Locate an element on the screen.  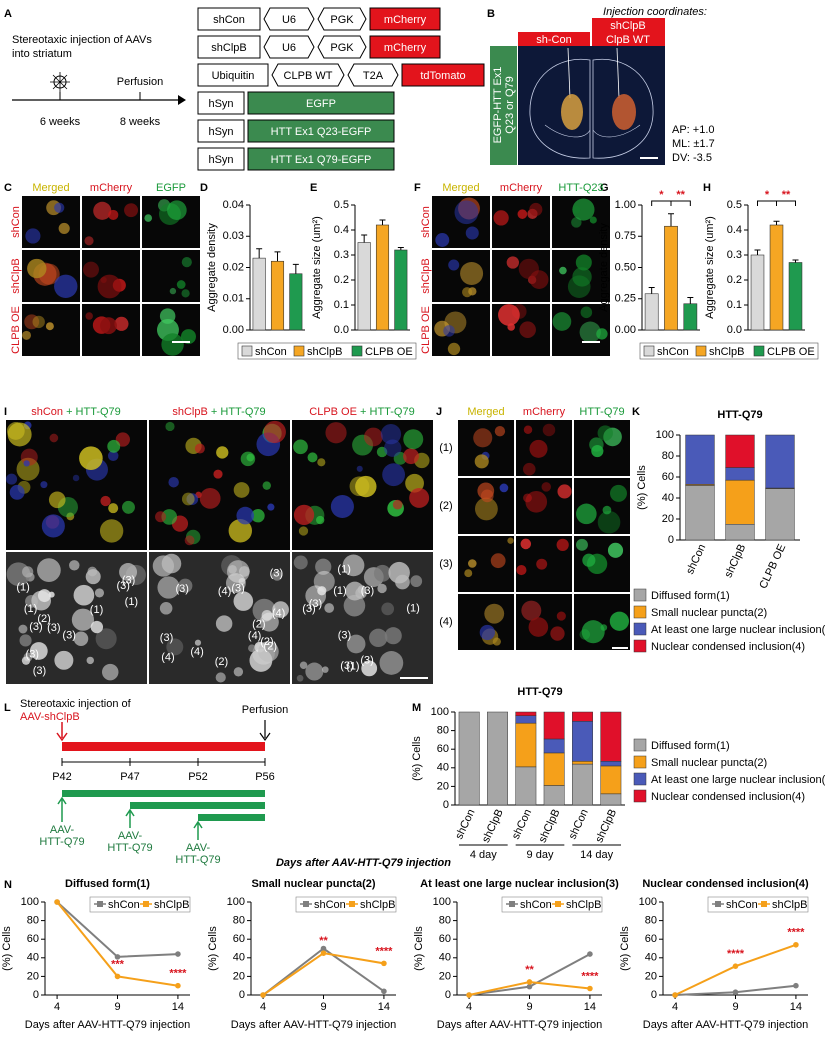
y-tick-label: 100 is located at coordinates (30, 902).